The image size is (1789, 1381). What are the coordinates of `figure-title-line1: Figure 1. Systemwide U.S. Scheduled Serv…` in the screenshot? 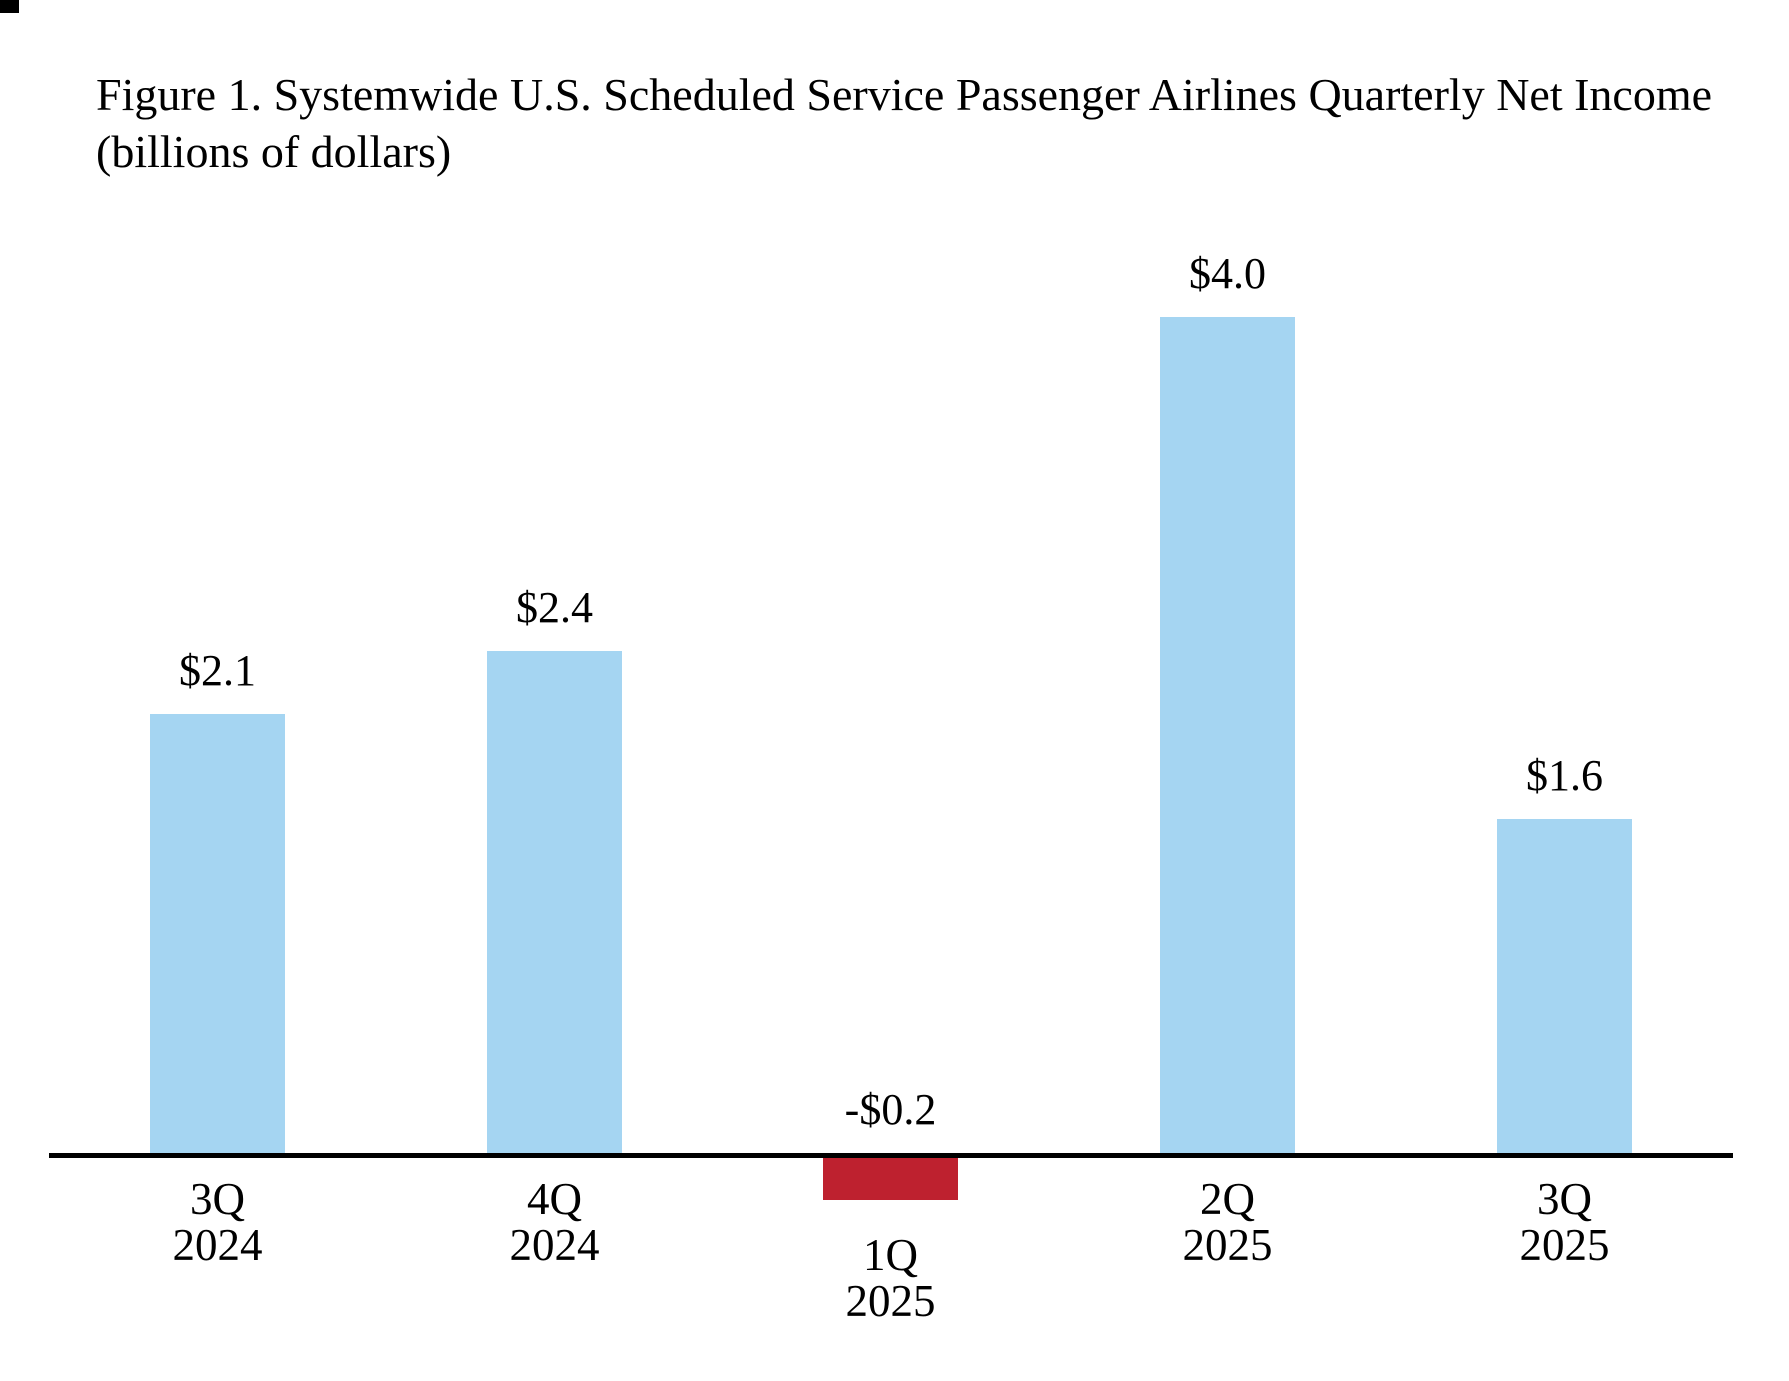 It's located at (904, 94).